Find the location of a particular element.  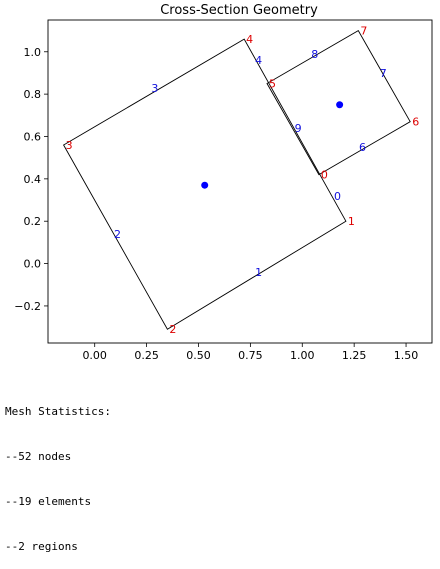

node-label-6: 6 is located at coordinates (415, 122).